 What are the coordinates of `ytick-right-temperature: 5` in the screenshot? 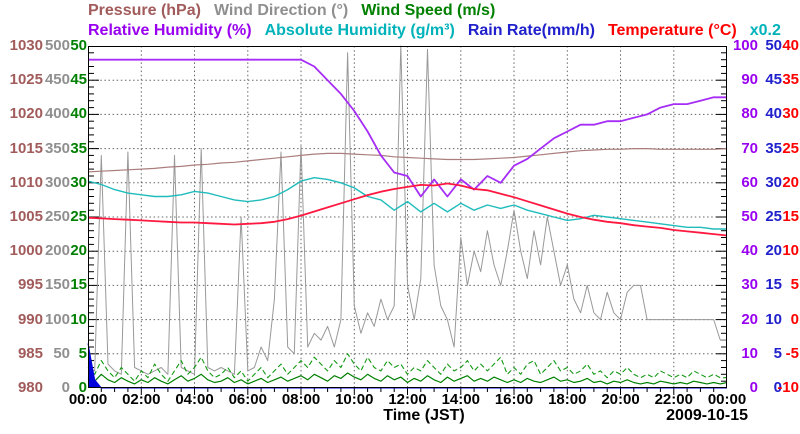 It's located at (794, 285).